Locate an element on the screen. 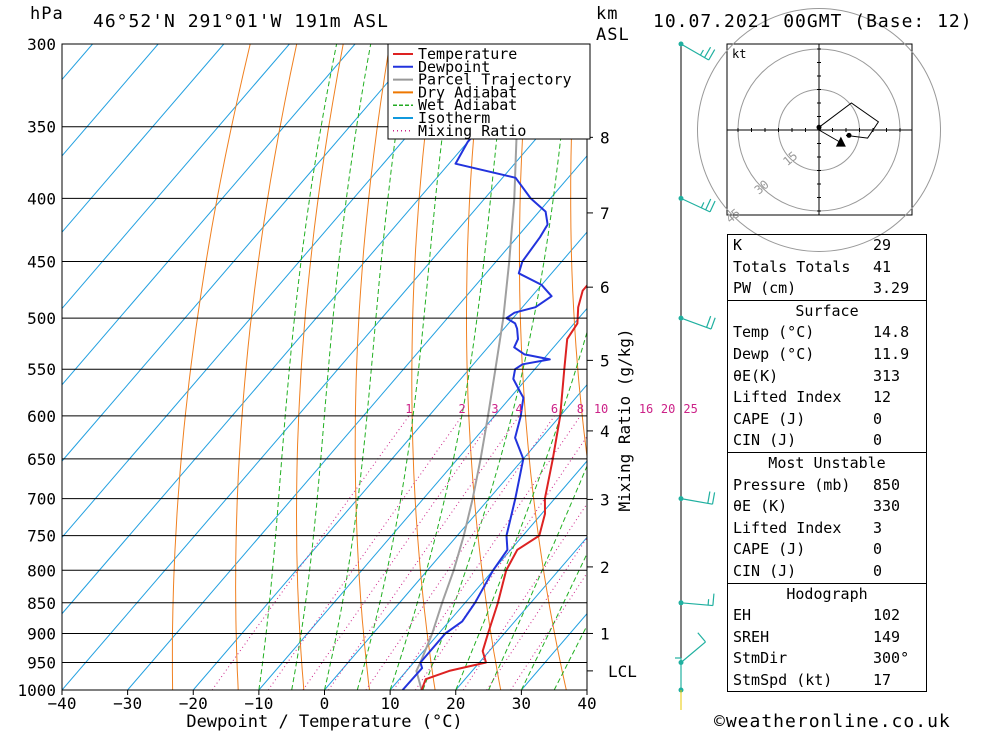 This screenshot has height=733, width=1000. legend-label: Mixing Ratio is located at coordinates (472, 131).